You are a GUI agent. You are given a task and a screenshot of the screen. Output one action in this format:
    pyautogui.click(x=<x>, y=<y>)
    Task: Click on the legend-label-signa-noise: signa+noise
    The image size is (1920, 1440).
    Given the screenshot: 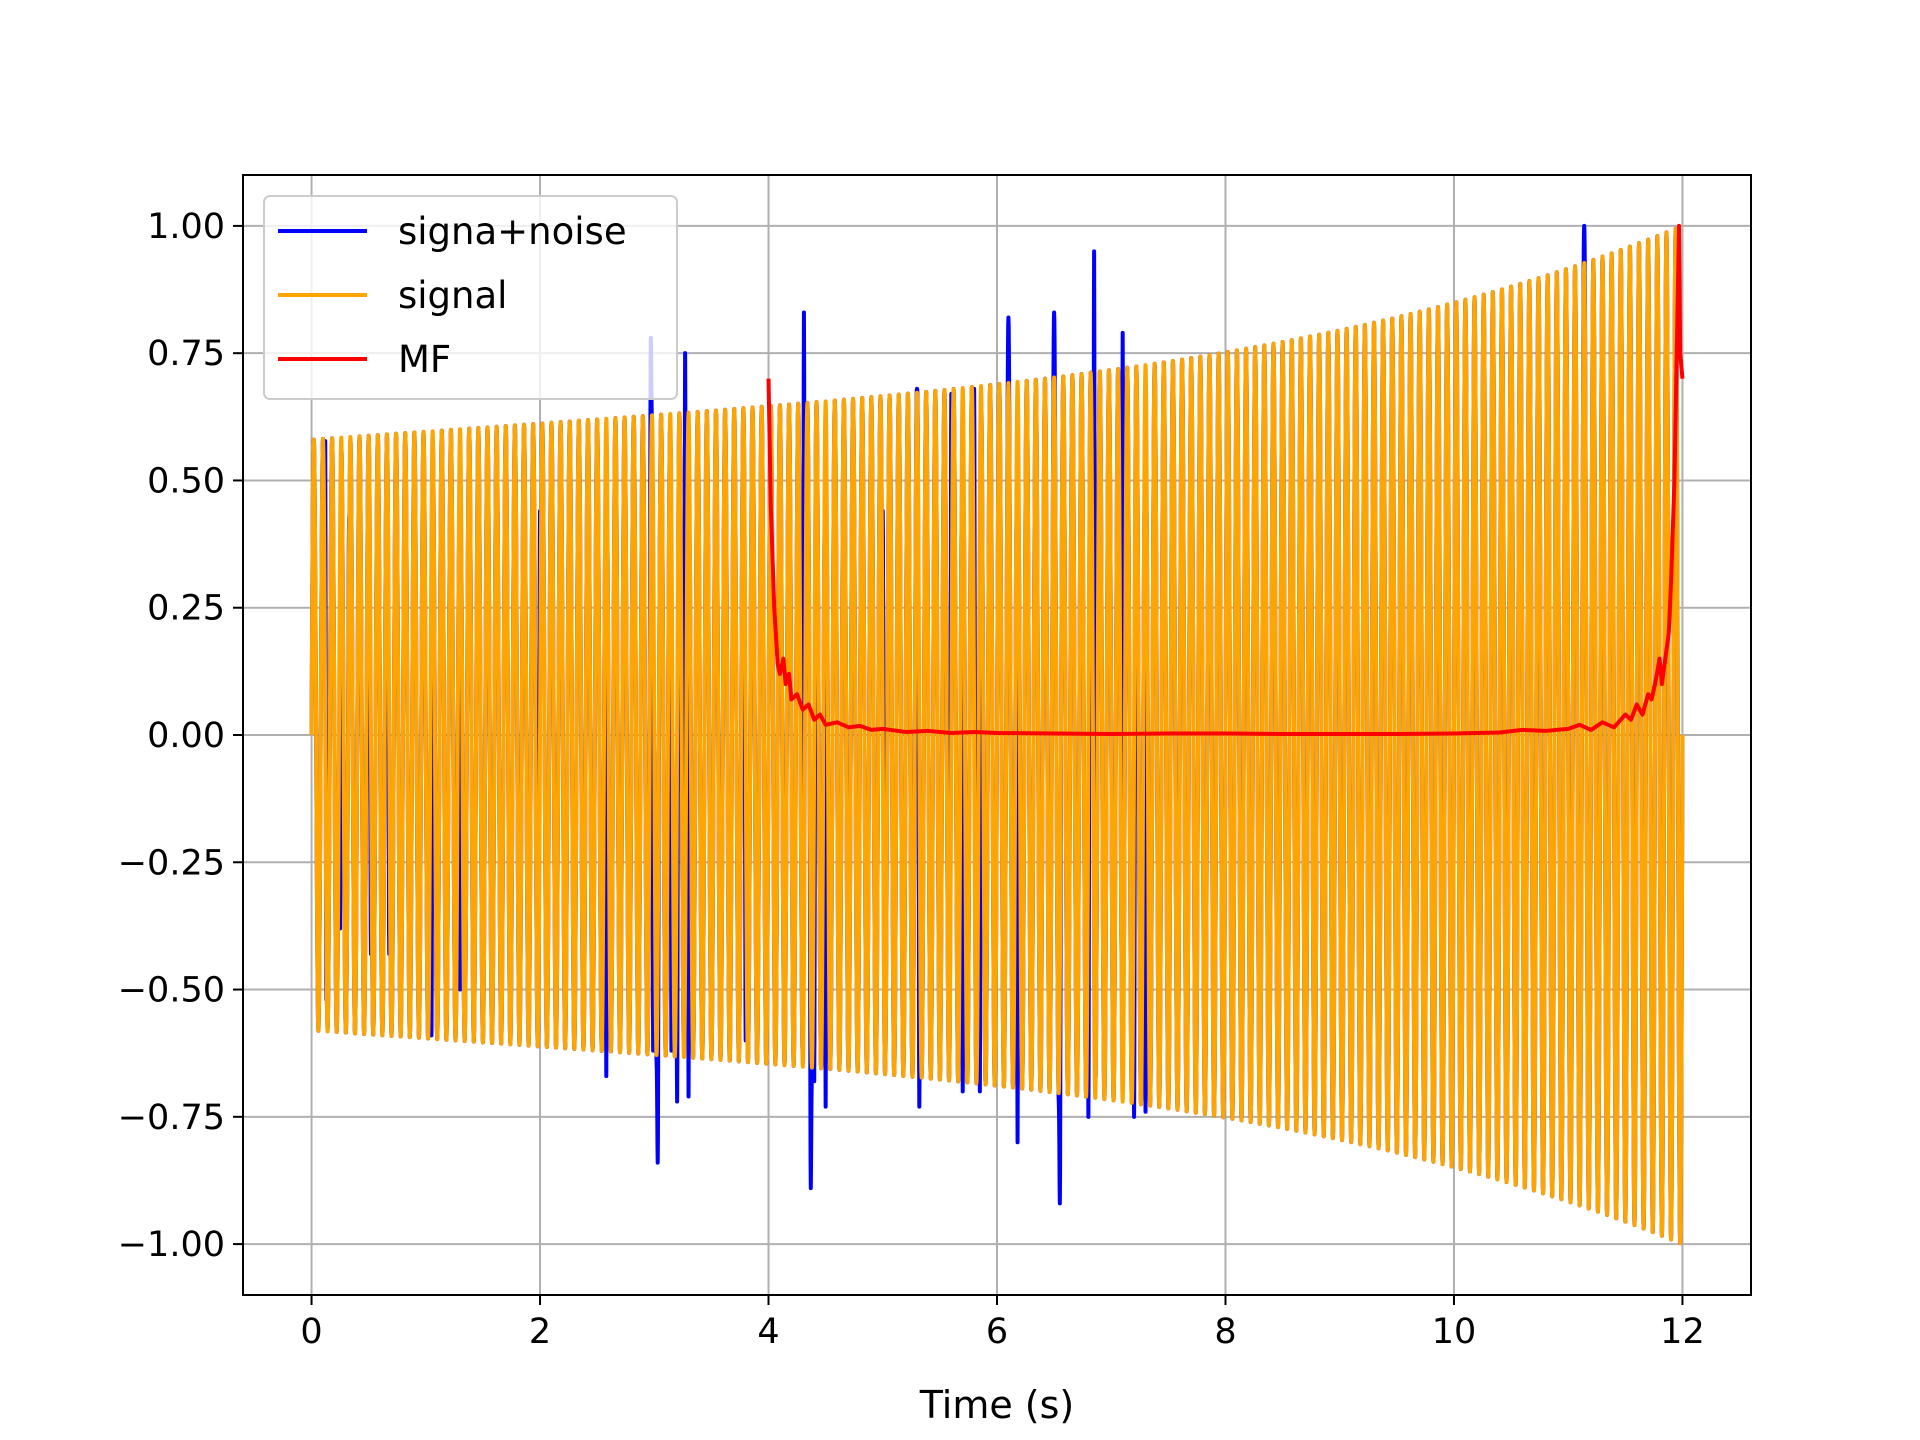 What is the action you would take?
    pyautogui.click(x=512, y=231)
    